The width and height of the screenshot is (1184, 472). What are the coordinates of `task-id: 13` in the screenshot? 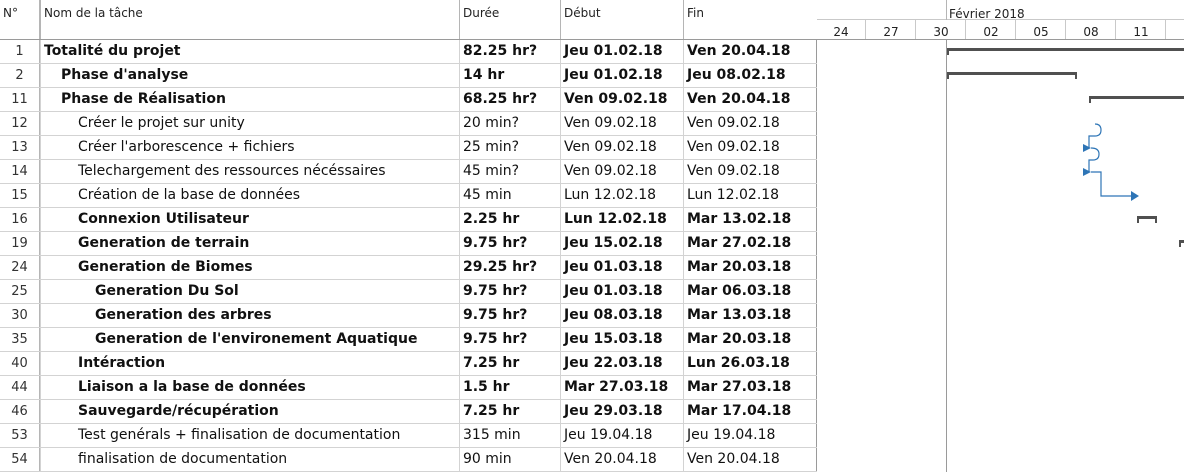 It's located at (20, 147).